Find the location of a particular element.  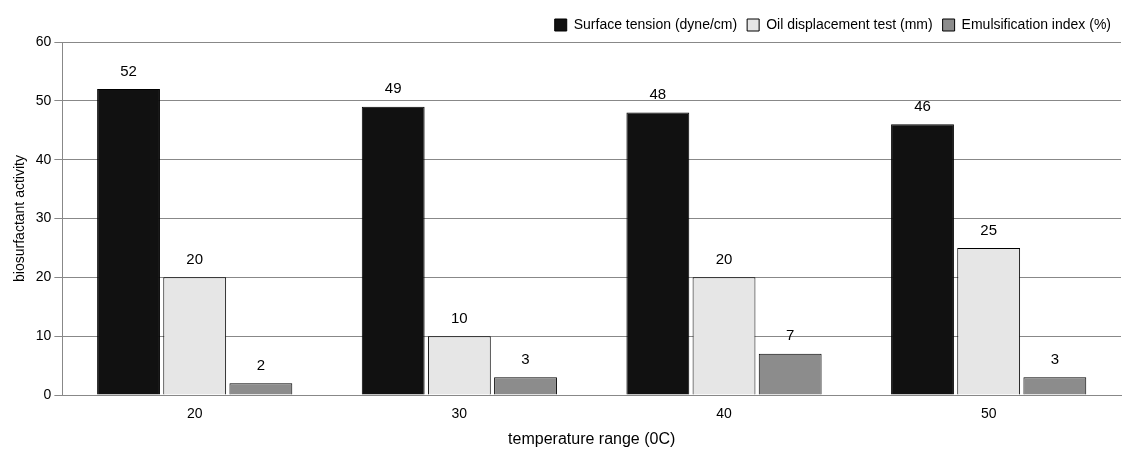

data-label: 7 is located at coordinates (790, 335).